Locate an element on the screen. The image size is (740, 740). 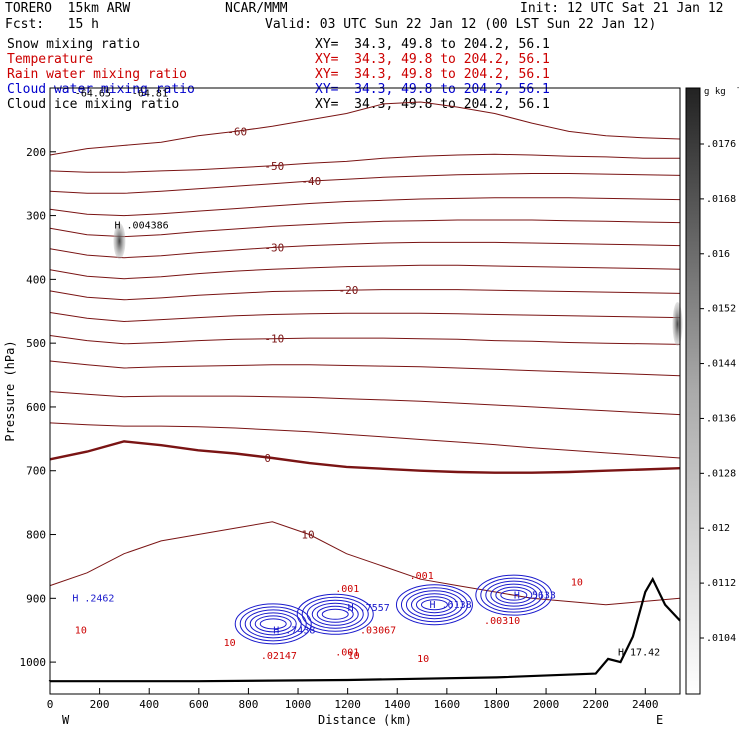
isotherm-label-9: -10 is located at coordinates (274, 339).